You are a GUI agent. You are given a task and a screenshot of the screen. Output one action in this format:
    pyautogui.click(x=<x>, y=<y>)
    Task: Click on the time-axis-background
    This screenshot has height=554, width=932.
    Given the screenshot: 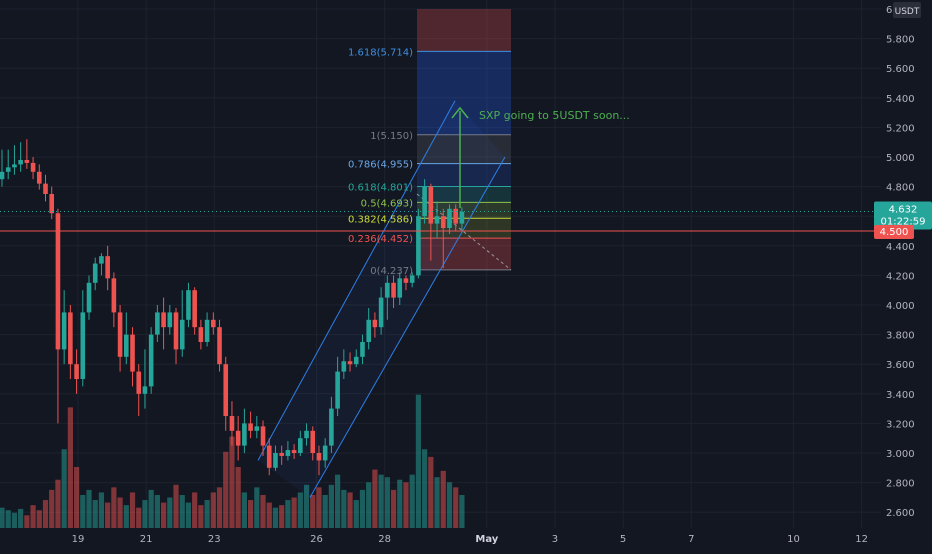 What is the action you would take?
    pyautogui.click(x=466, y=539)
    